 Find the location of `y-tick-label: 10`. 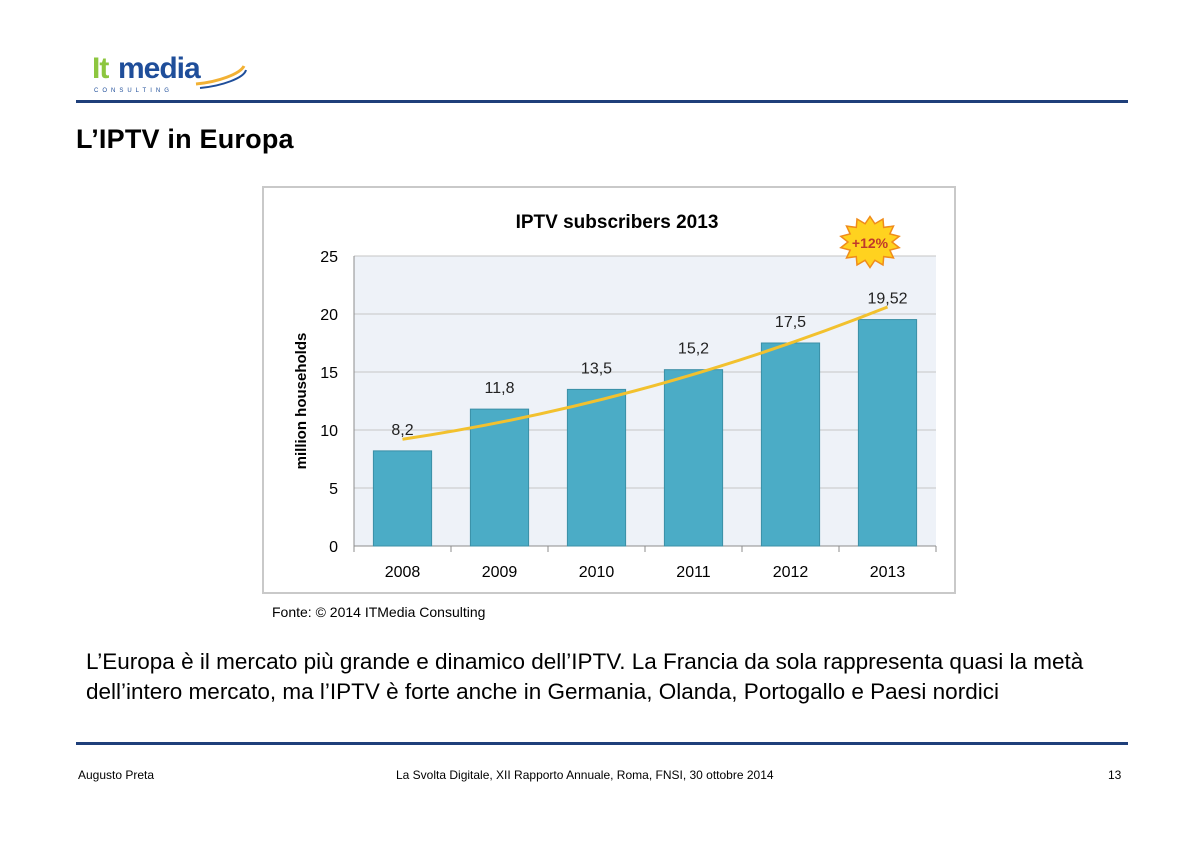

y-tick-label: 10 is located at coordinates (329, 431).